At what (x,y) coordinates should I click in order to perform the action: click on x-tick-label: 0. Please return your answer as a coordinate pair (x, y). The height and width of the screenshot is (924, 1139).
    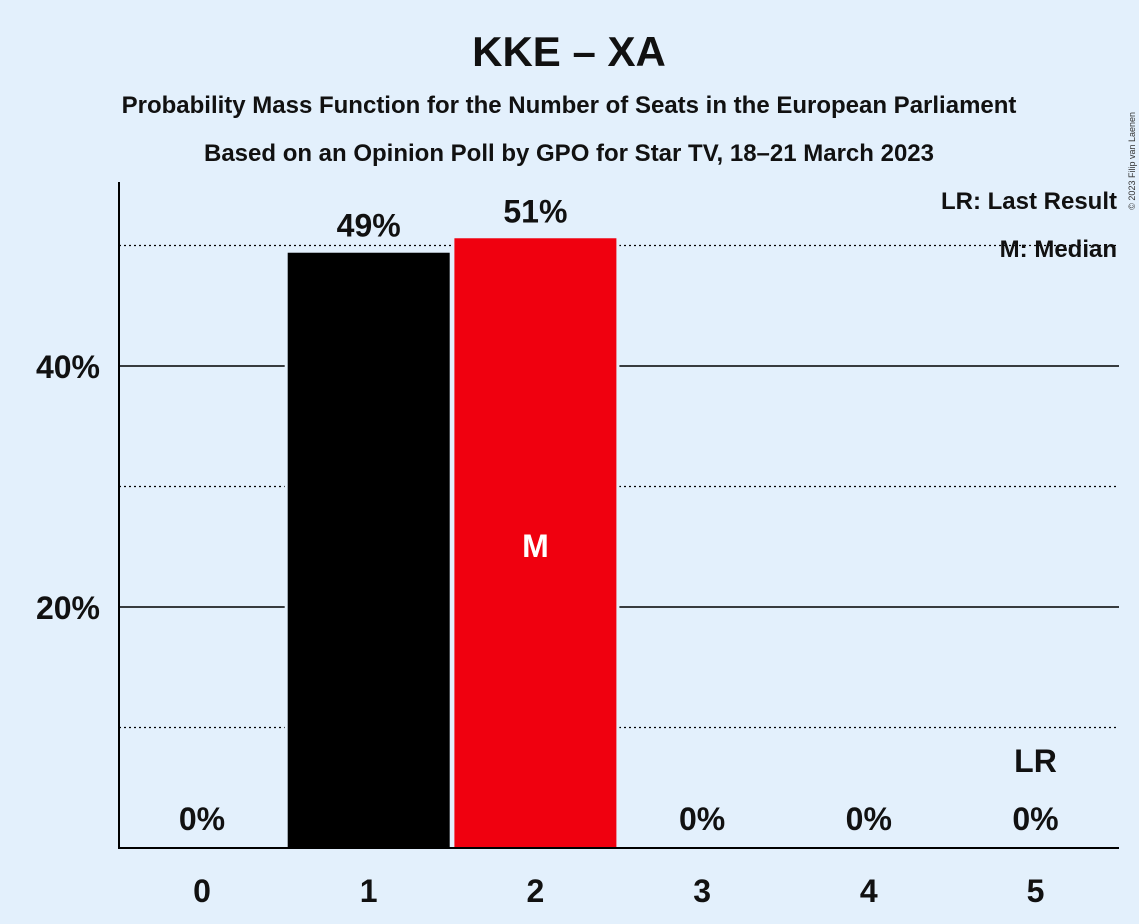
    Looking at the image, I should click on (202, 891).